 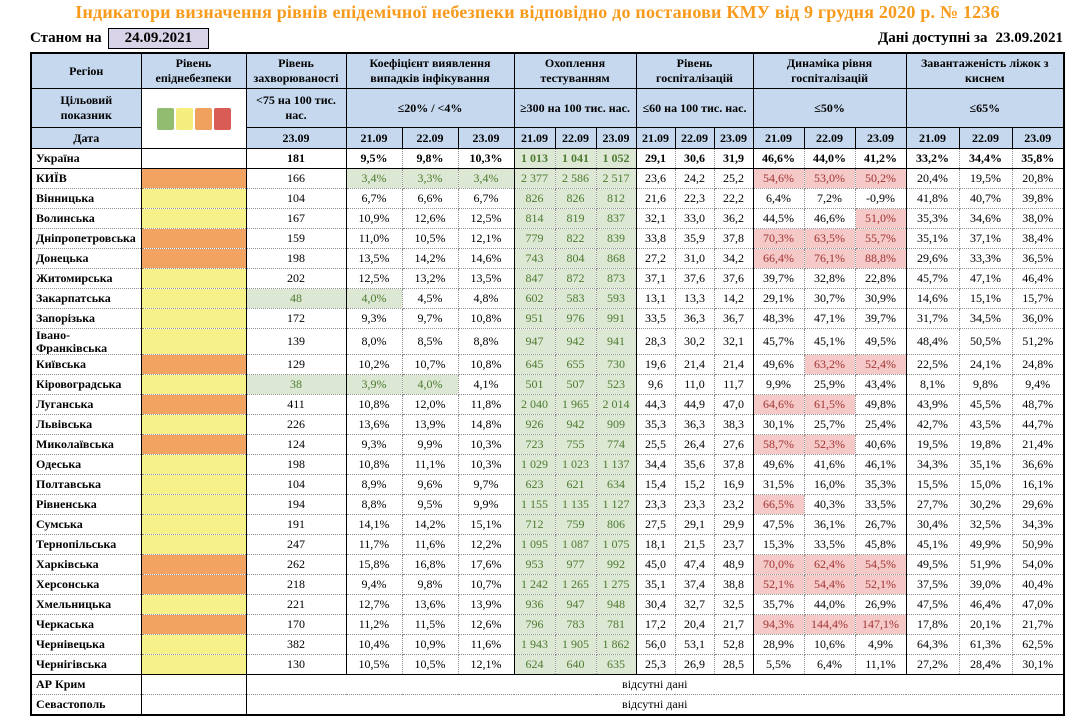 I want to click on value-cell: 1 905, so click(x=575, y=645).